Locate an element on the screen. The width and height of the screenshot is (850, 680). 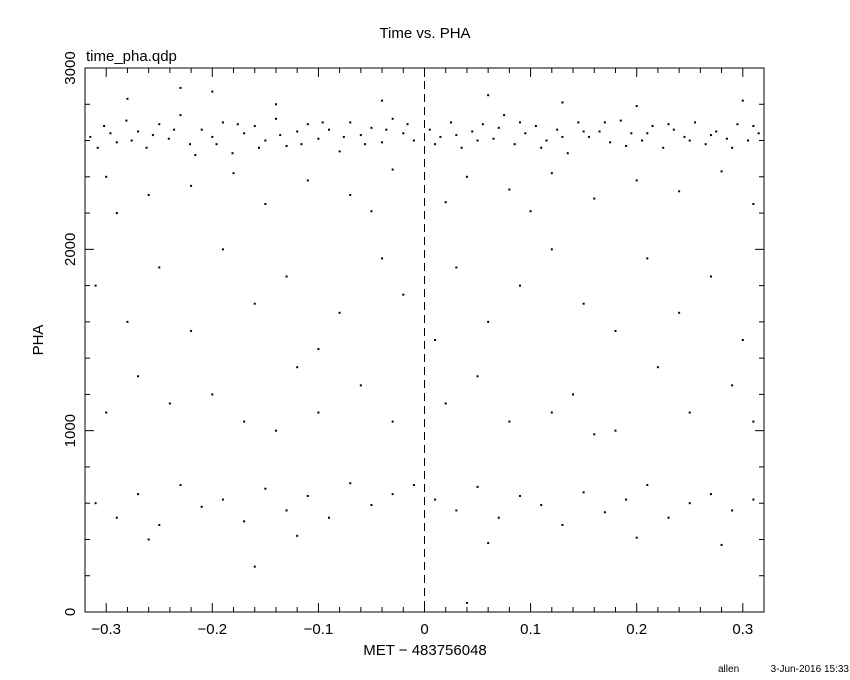
y-tick-label: 1000 is located at coordinates (70, 430).